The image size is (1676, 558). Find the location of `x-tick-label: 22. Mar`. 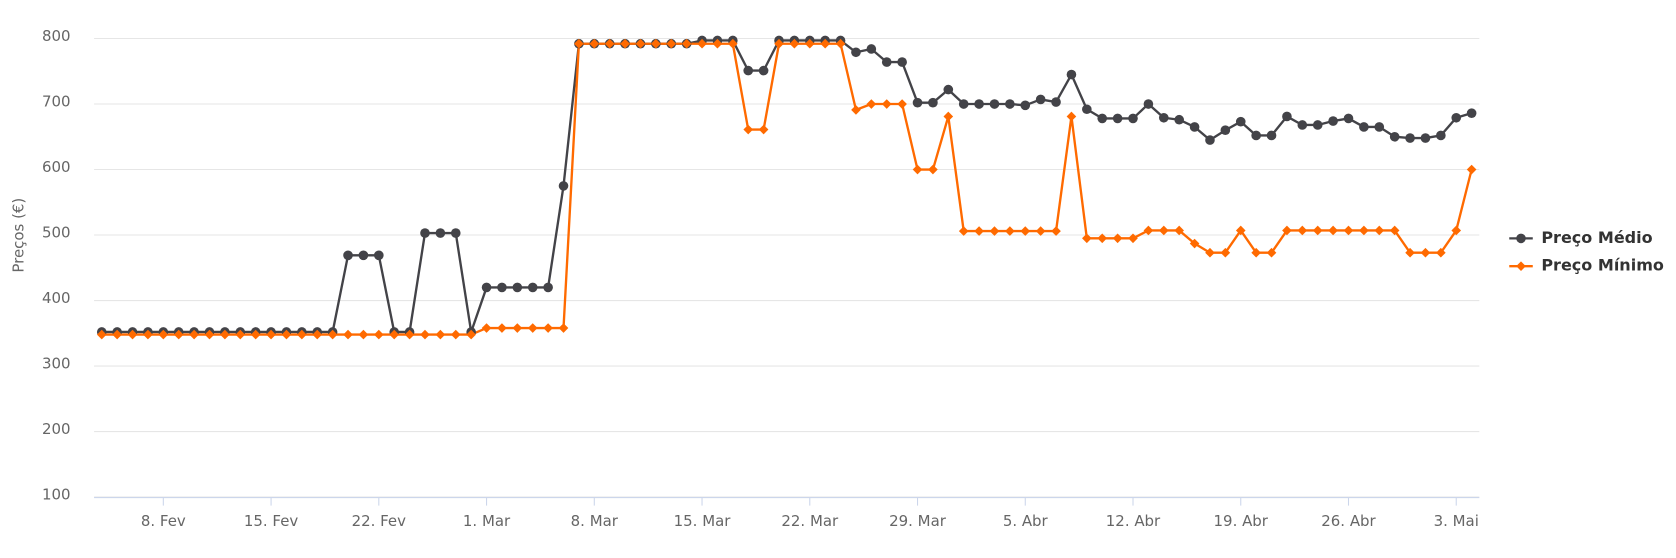

x-tick-label: 22. Mar is located at coordinates (810, 521).